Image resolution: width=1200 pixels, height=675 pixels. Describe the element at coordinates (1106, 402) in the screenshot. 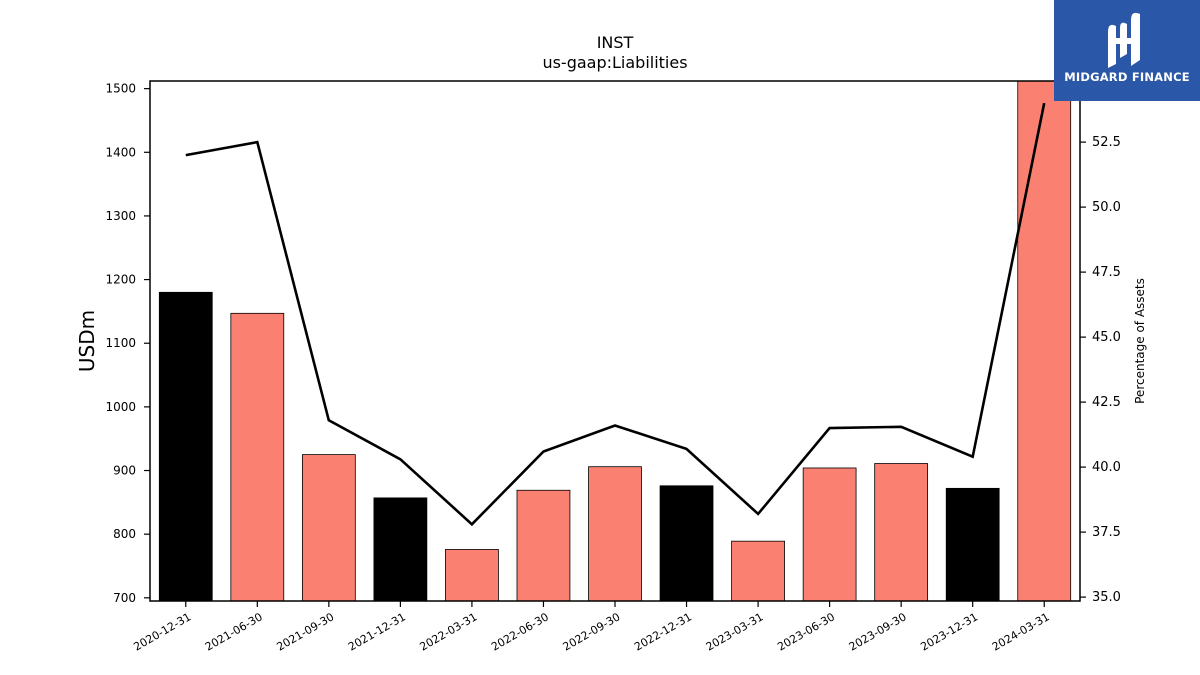

I see `y2-tick-label: 42.5` at that location.